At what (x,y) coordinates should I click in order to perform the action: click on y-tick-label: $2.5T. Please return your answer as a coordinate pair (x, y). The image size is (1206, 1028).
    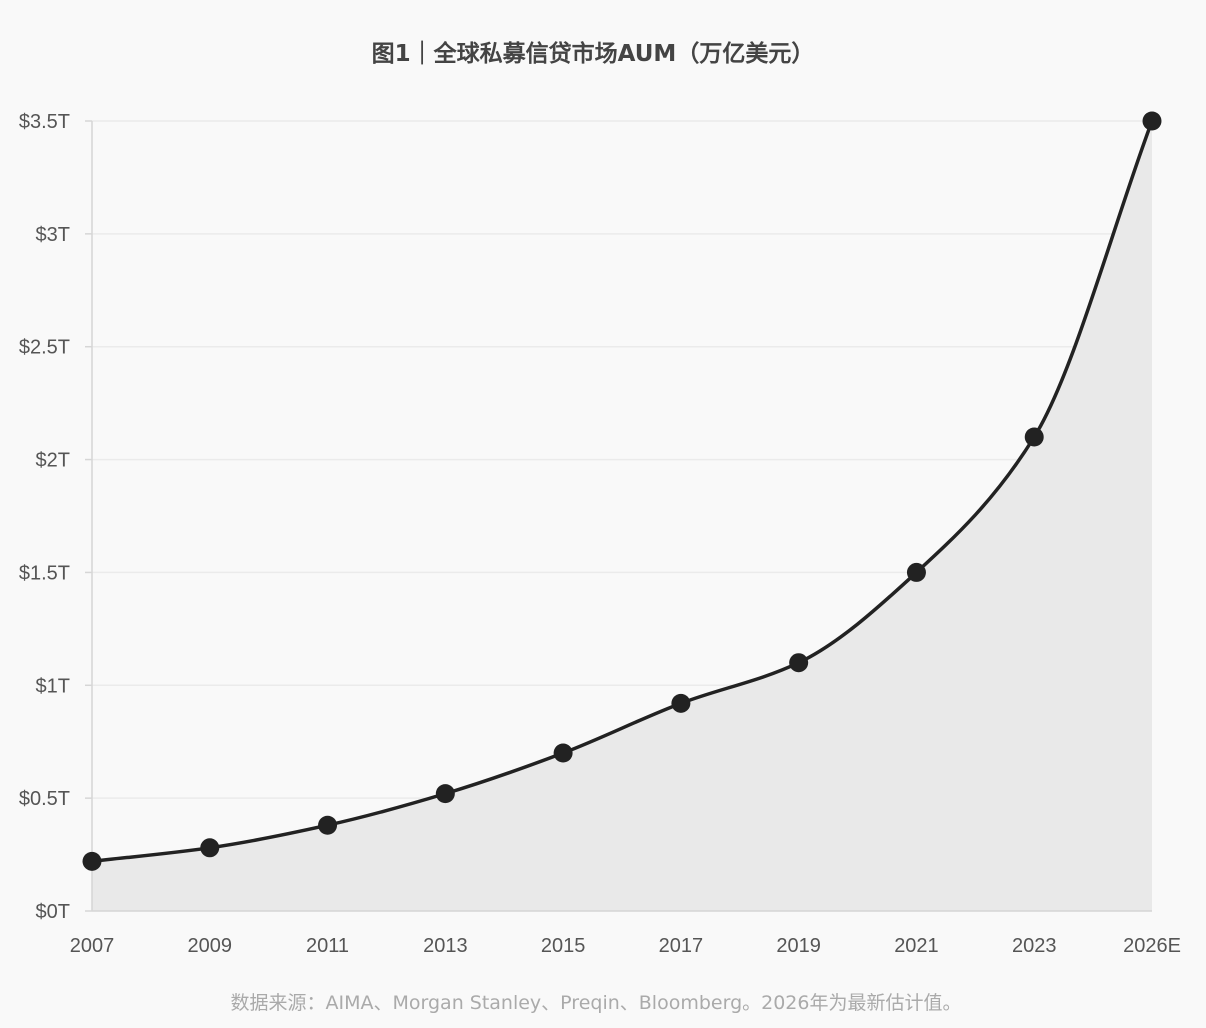
    Looking at the image, I should click on (44, 348).